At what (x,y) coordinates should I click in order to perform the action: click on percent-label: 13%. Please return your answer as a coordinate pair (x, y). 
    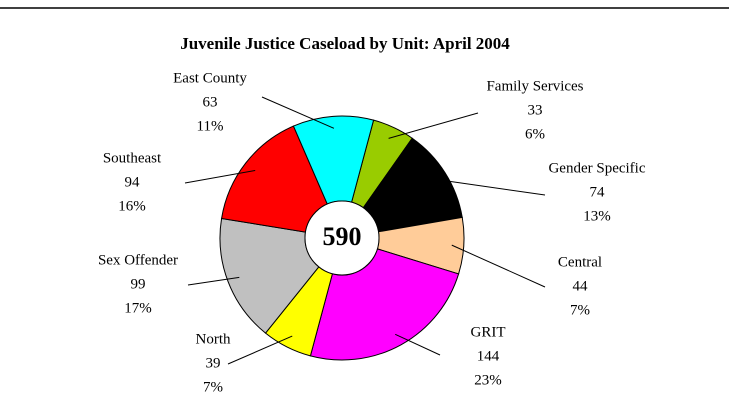
    Looking at the image, I should click on (597, 216).